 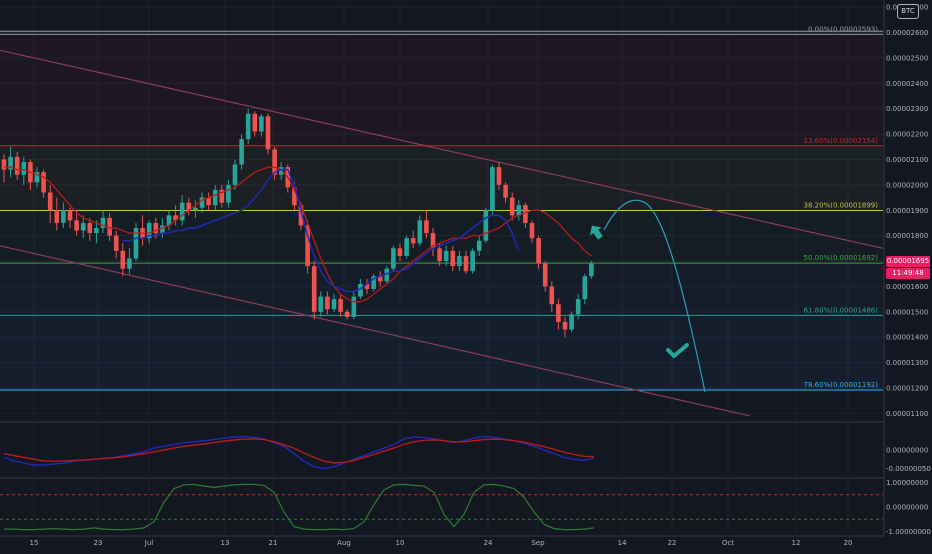 I want to click on osc-line-red, so click(x=299, y=451).